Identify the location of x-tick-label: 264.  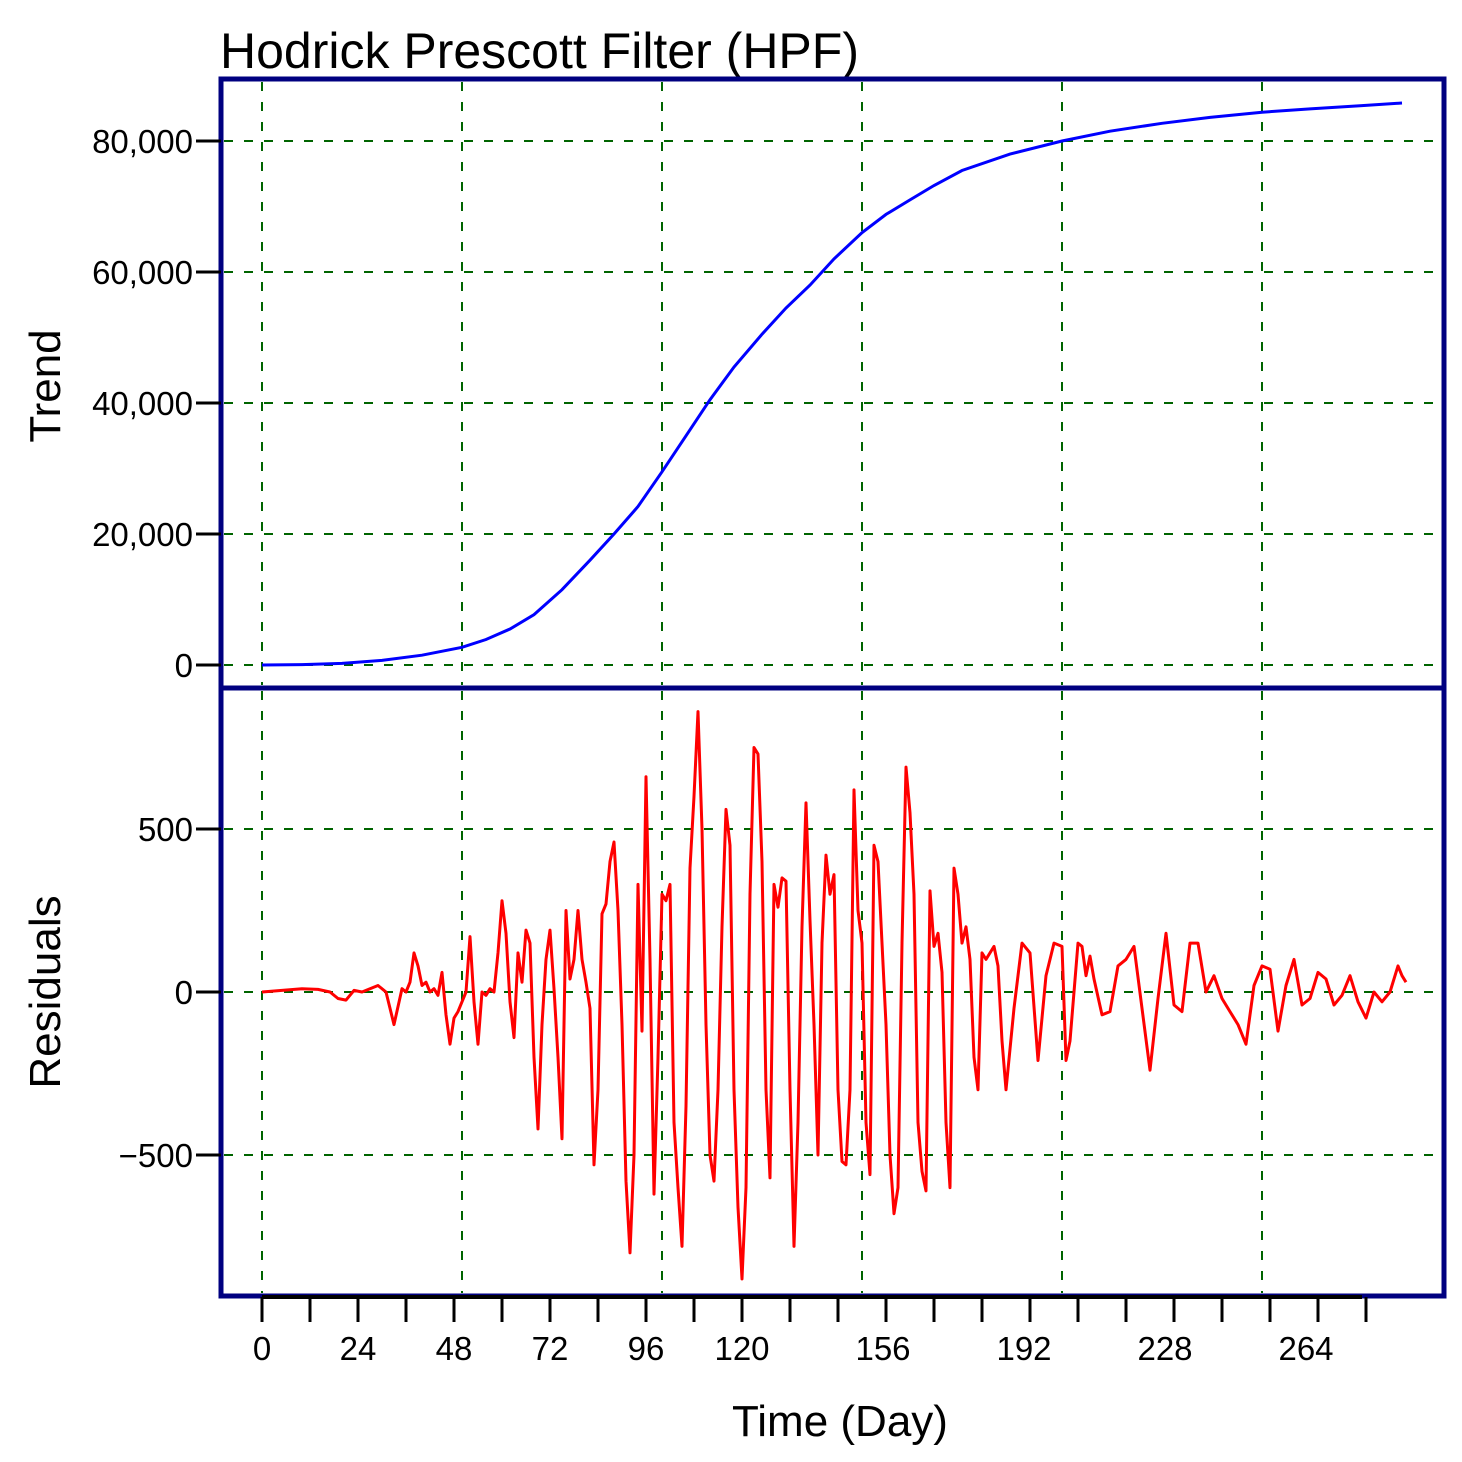
(1305, 1348).